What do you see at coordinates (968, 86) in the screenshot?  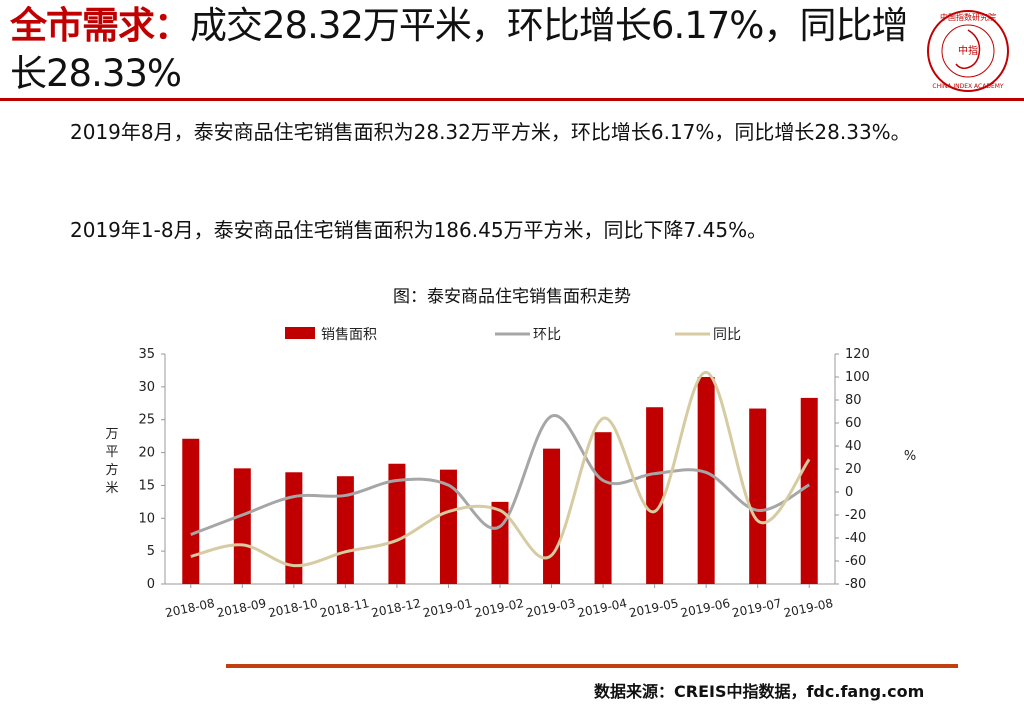 I see `svg-text: CHINA INDEX ACADEMY` at bounding box center [968, 86].